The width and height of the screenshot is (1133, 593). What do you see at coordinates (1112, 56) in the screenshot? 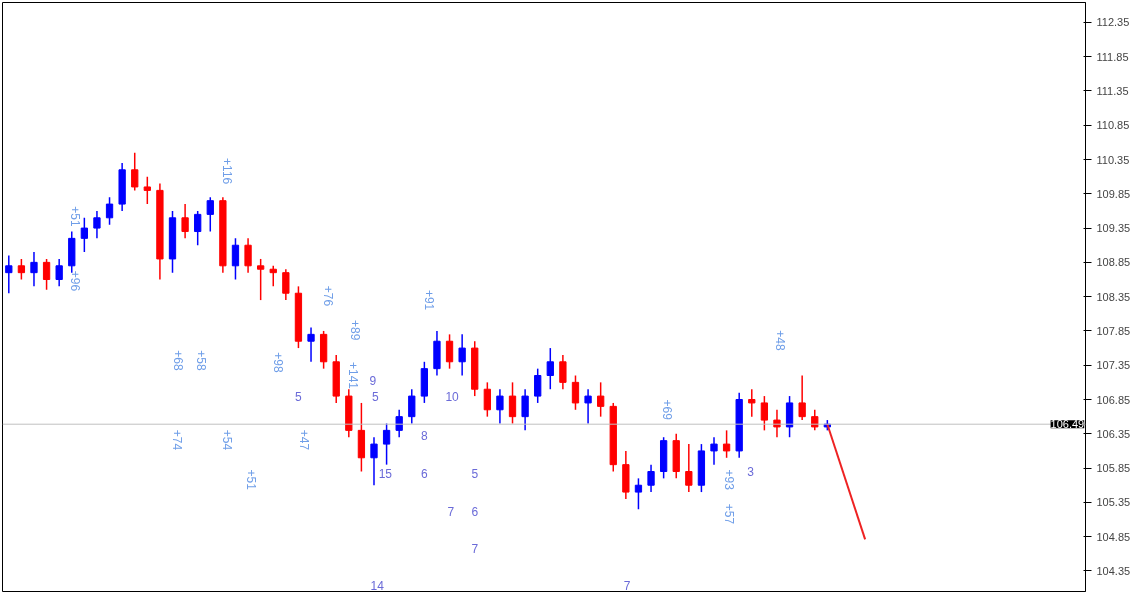
I see `y-tick-label: 111.85` at bounding box center [1112, 56].